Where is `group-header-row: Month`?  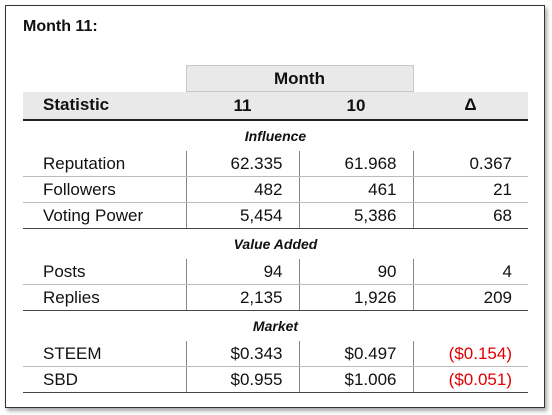
group-header-row: Month is located at coordinates (275, 78).